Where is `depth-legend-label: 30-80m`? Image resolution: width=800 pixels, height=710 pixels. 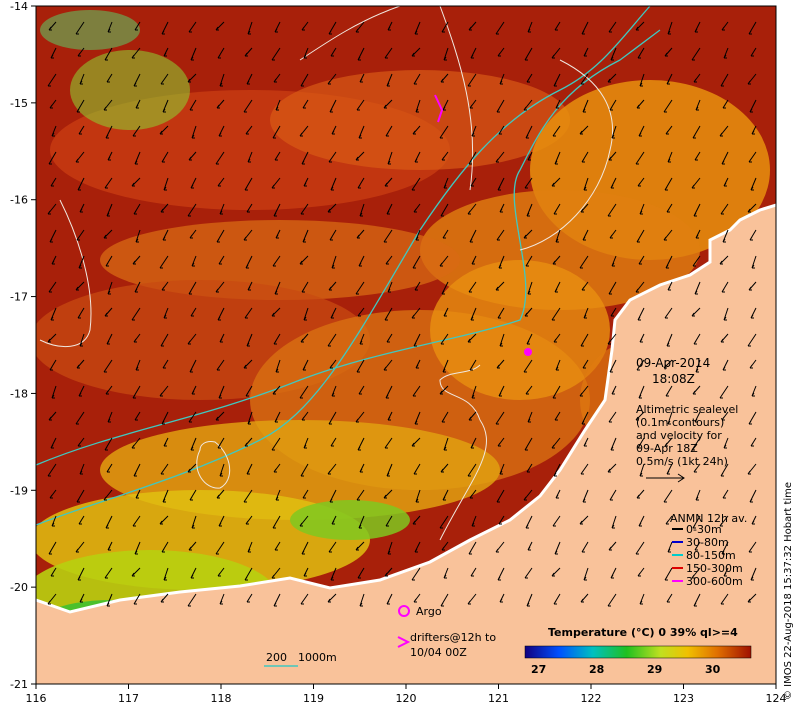
depth-legend-label: 30-80m is located at coordinates (707, 542).